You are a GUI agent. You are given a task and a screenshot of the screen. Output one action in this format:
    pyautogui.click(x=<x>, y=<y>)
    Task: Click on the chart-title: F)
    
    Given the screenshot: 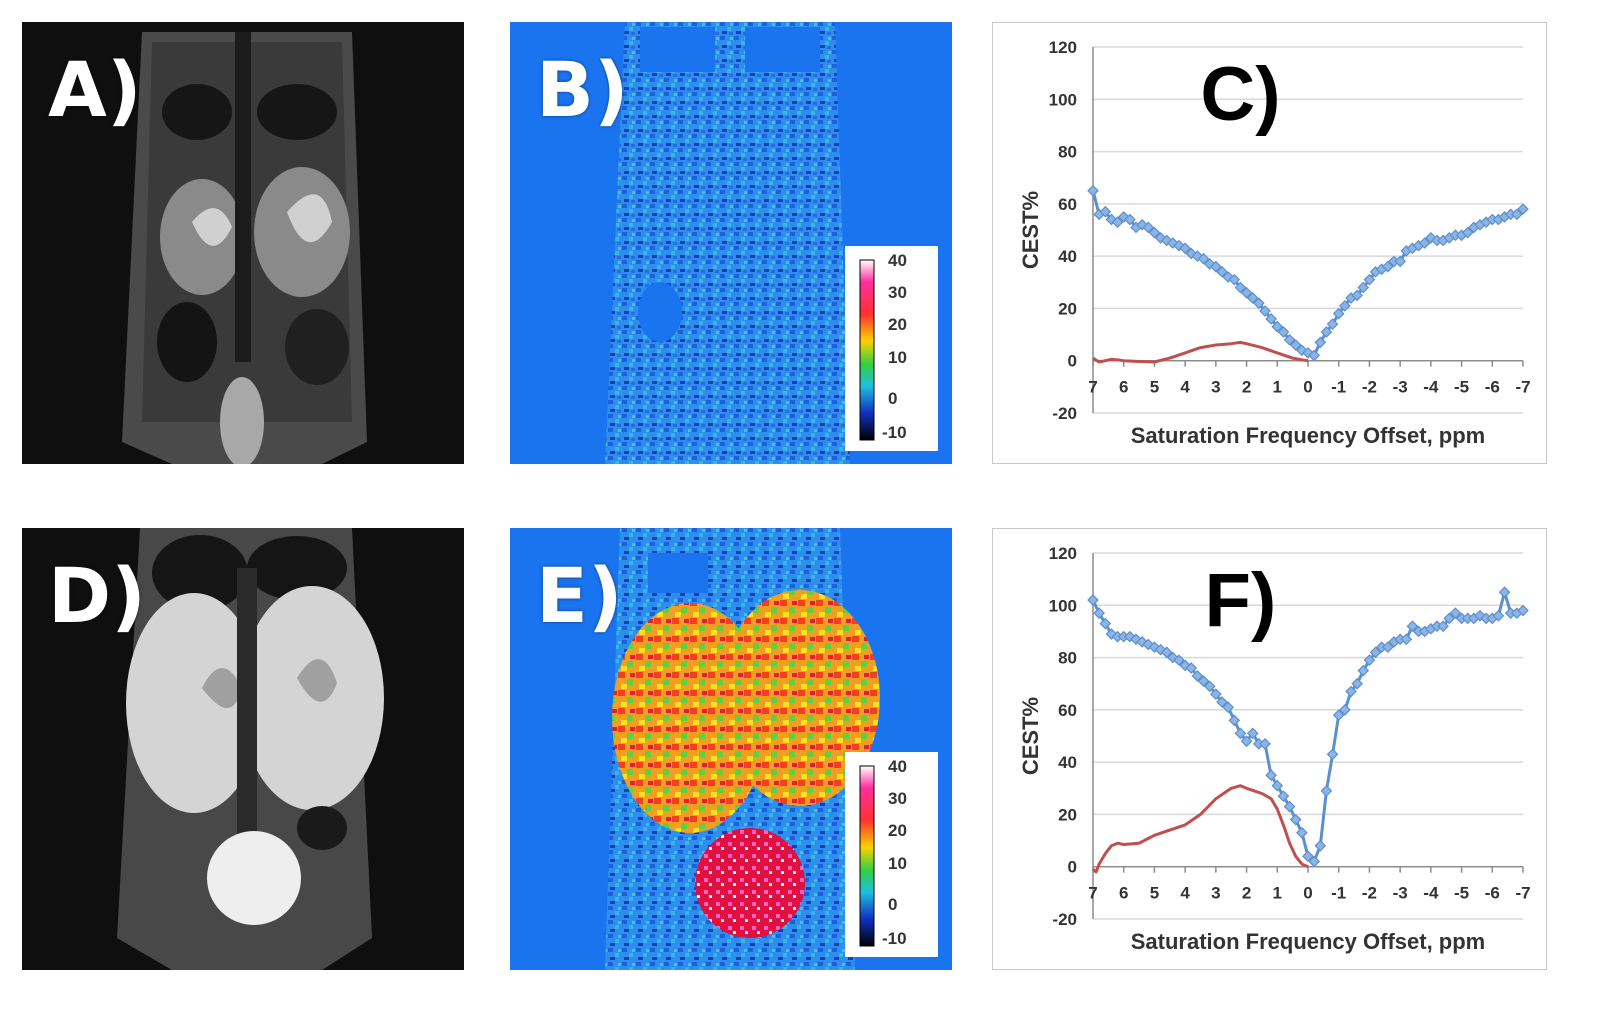 What is the action you would take?
    pyautogui.click(x=1241, y=600)
    